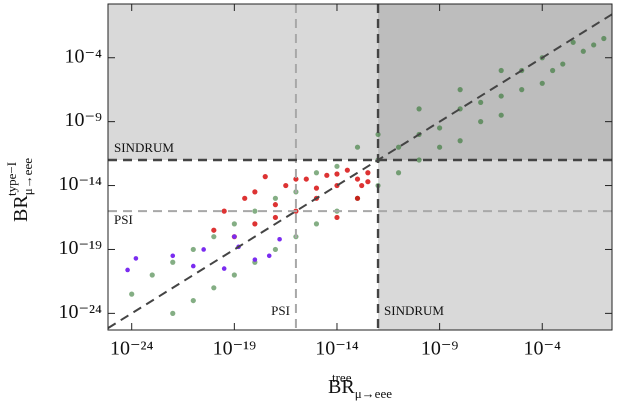  Describe the element at coordinates (83, 120) in the screenshot. I see `y-tick-label: 10⁻⁹` at that location.